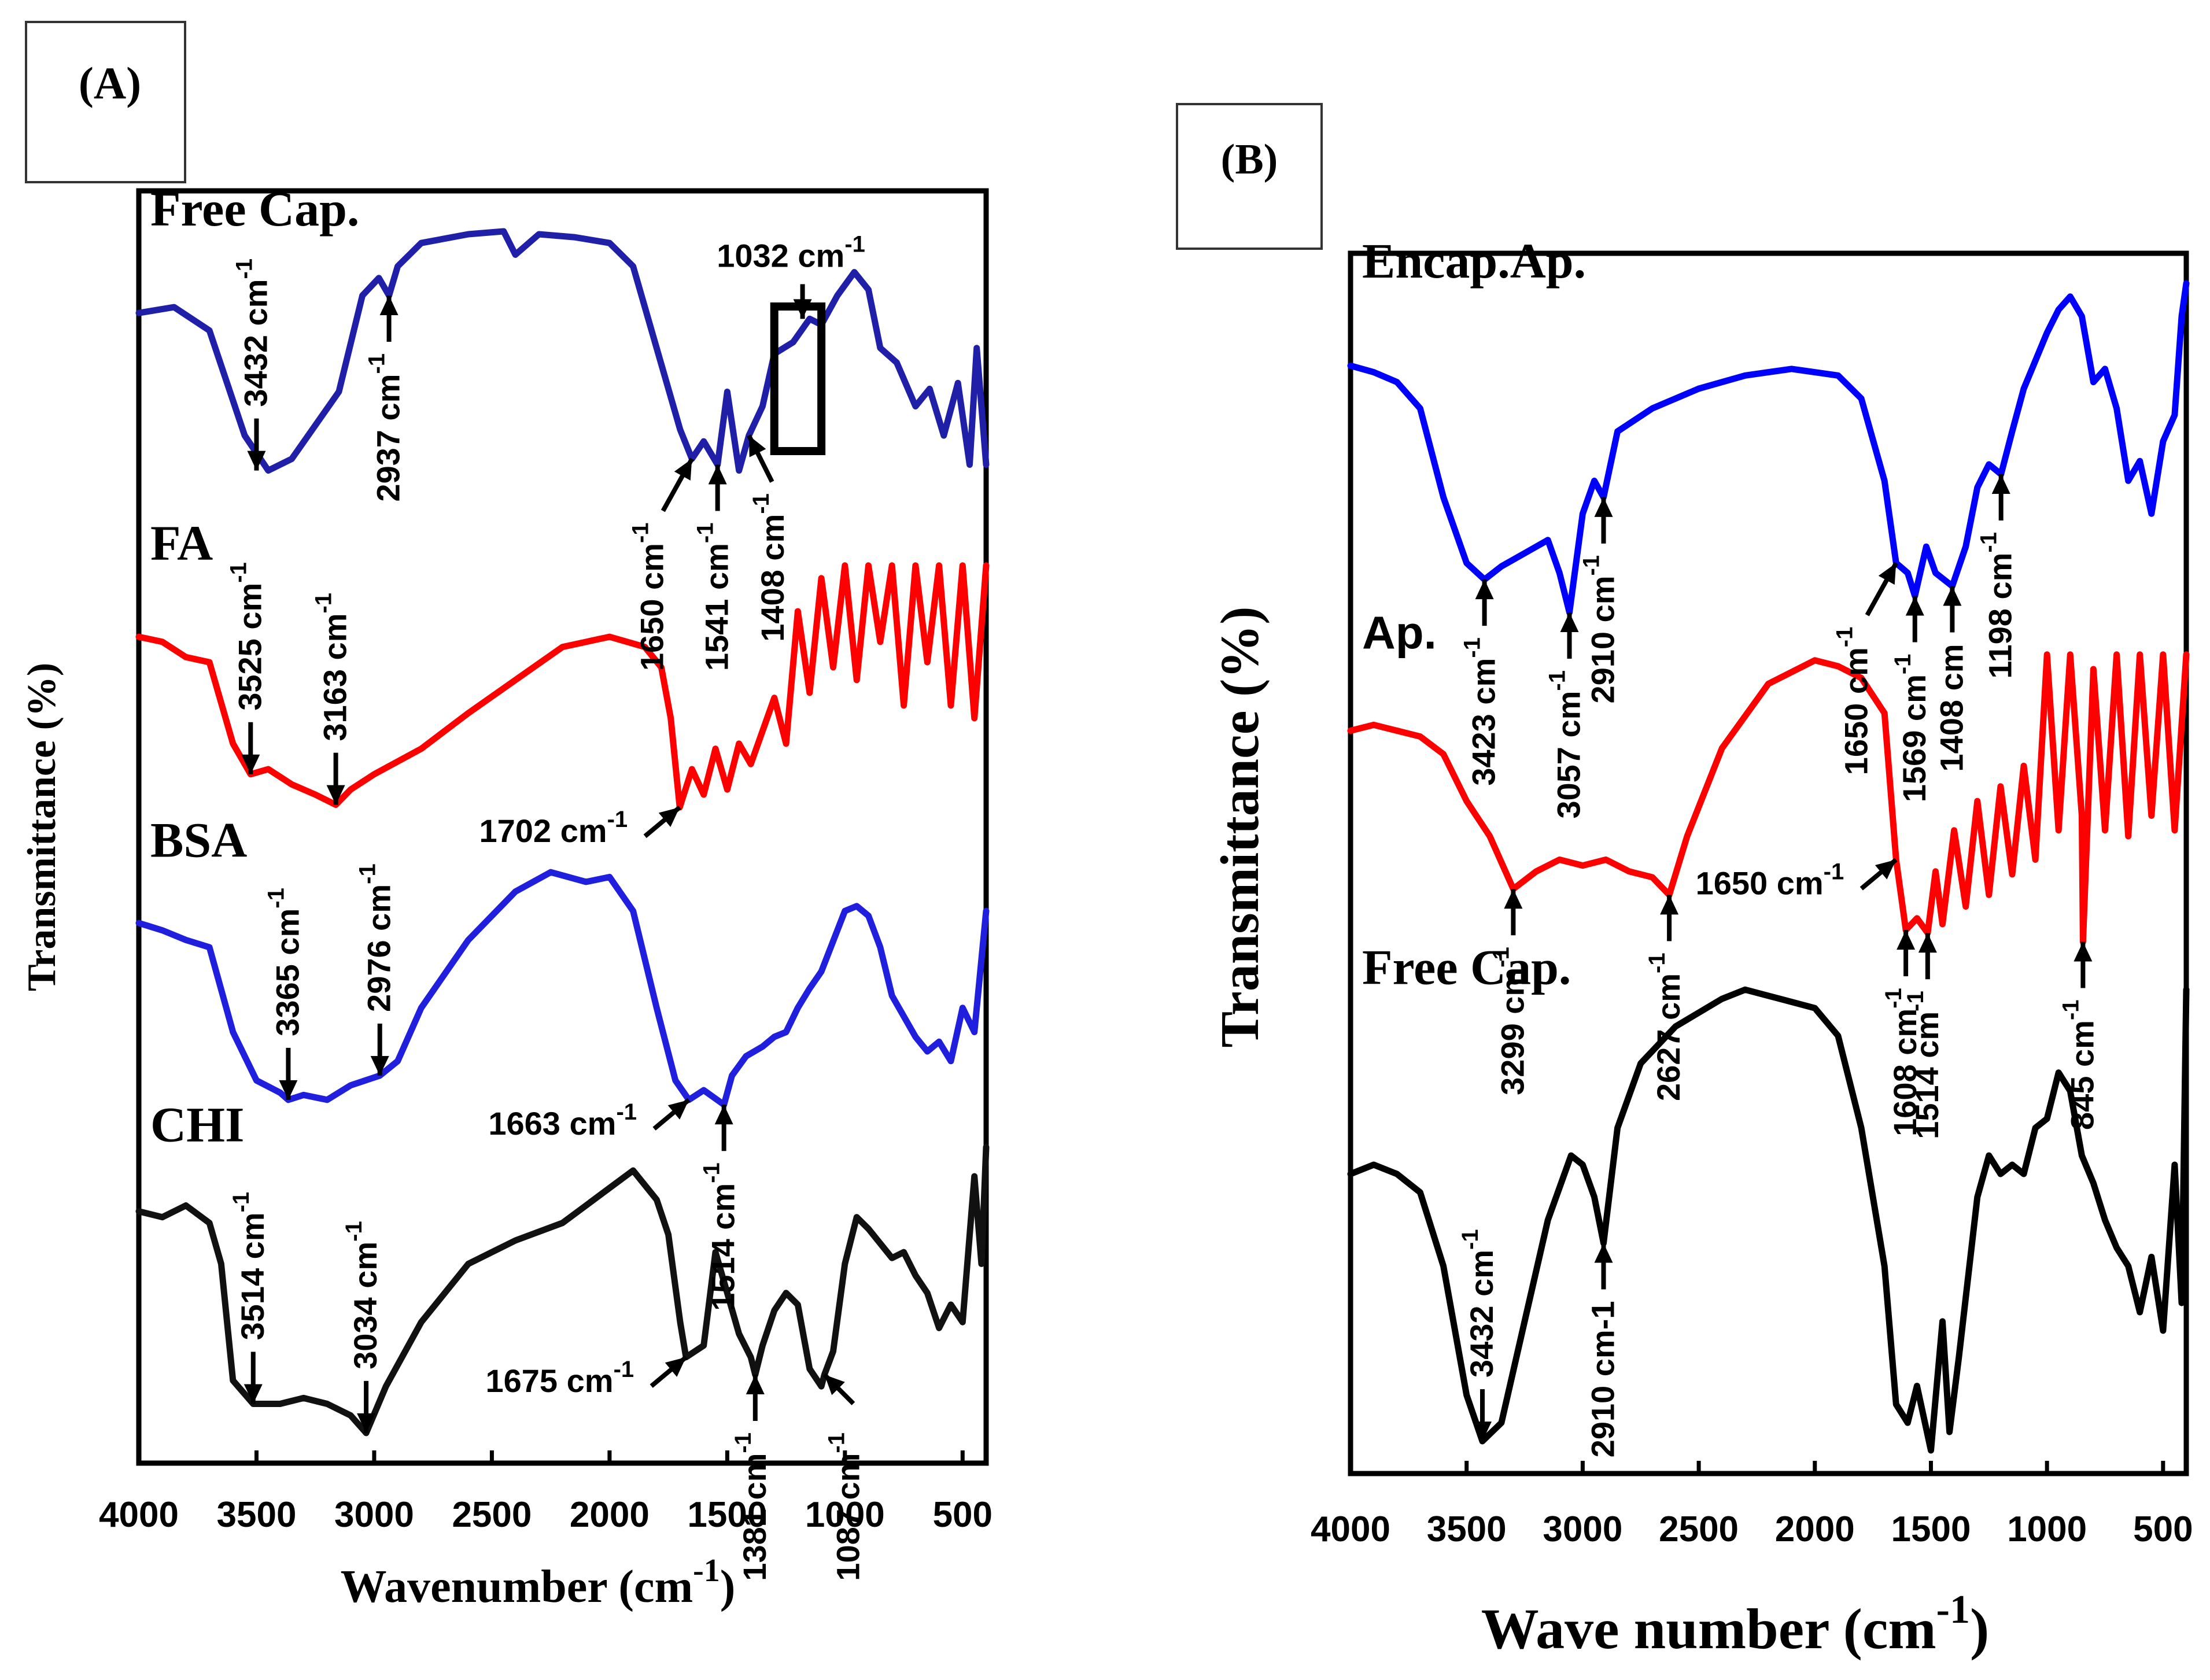 This screenshot has width=2210, height=1680. What do you see at coordinates (492, 1515) in the screenshot?
I see `panel-a-x-tick-label-3: 2500` at bounding box center [492, 1515].